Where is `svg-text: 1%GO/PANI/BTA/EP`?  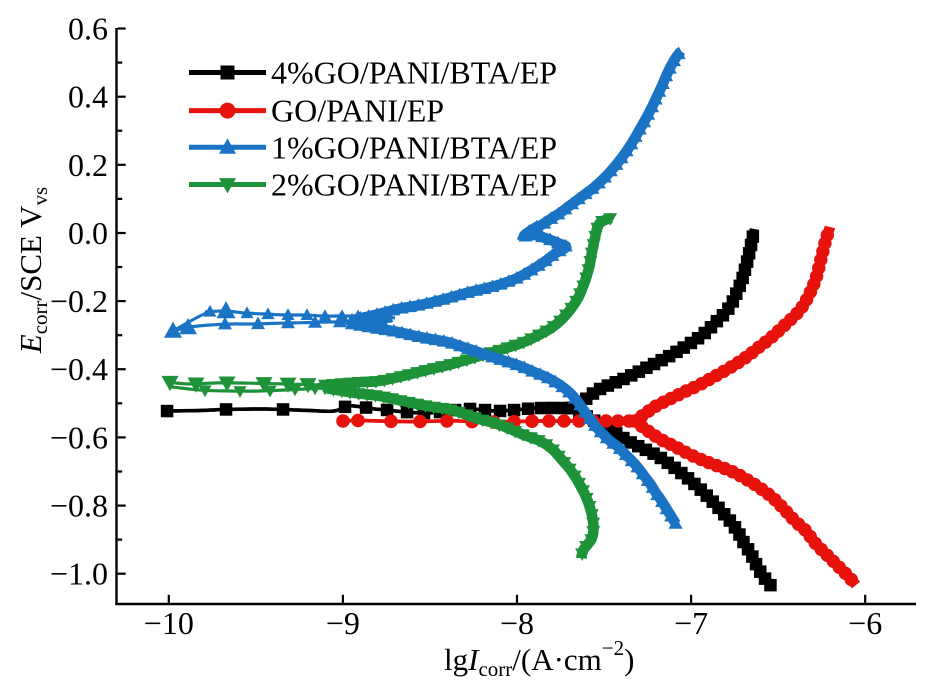
svg-text: 1%GO/PANI/BTA/EP is located at coordinates (414, 147).